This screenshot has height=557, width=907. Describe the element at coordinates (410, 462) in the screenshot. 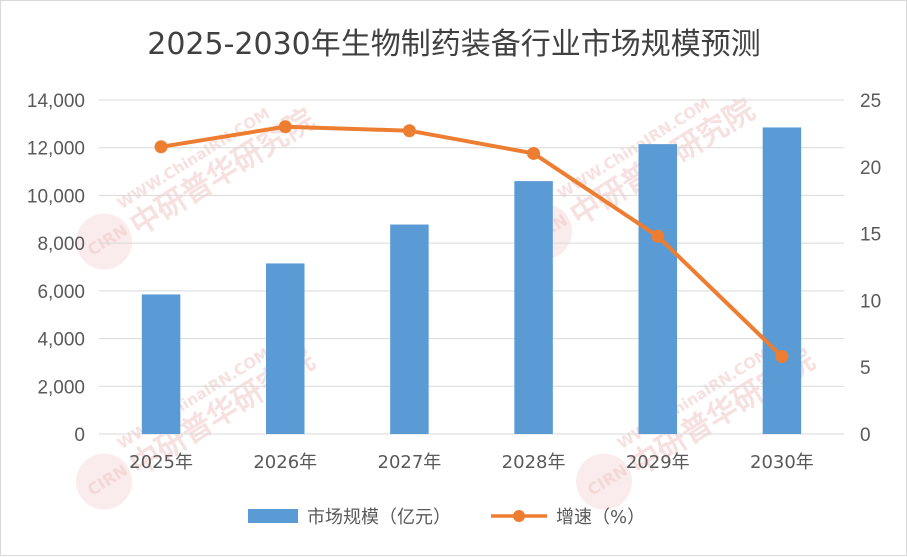

I see `category-label: 2027年` at that location.